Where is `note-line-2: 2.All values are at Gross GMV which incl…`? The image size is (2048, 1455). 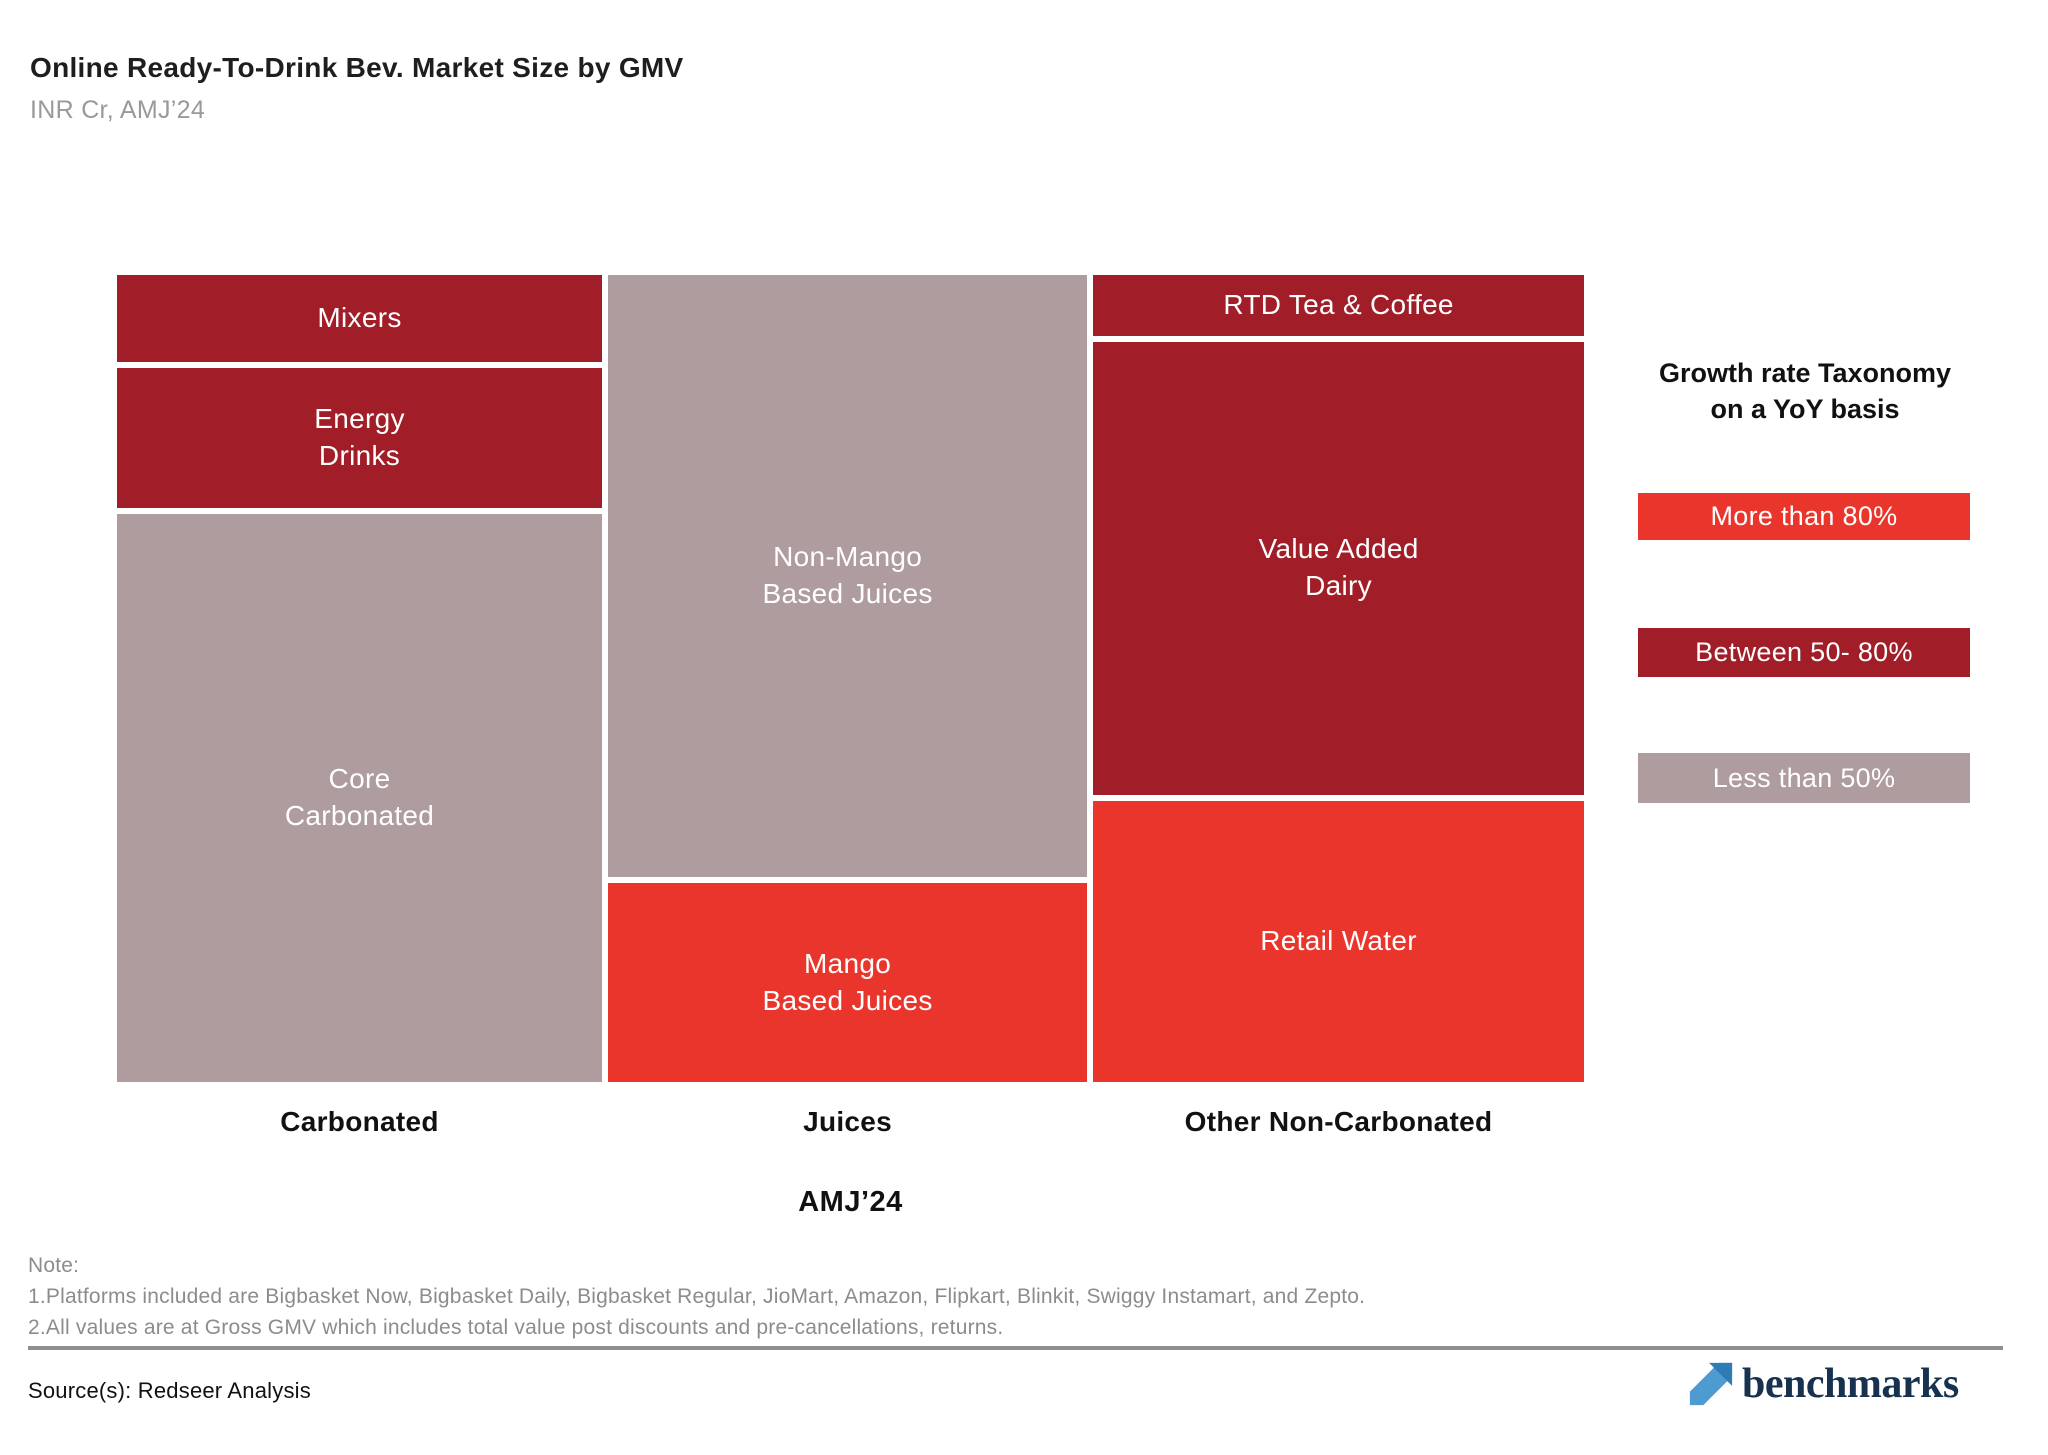 note-line-2: 2.All values are at Gross GMV which incl… is located at coordinates (516, 1327).